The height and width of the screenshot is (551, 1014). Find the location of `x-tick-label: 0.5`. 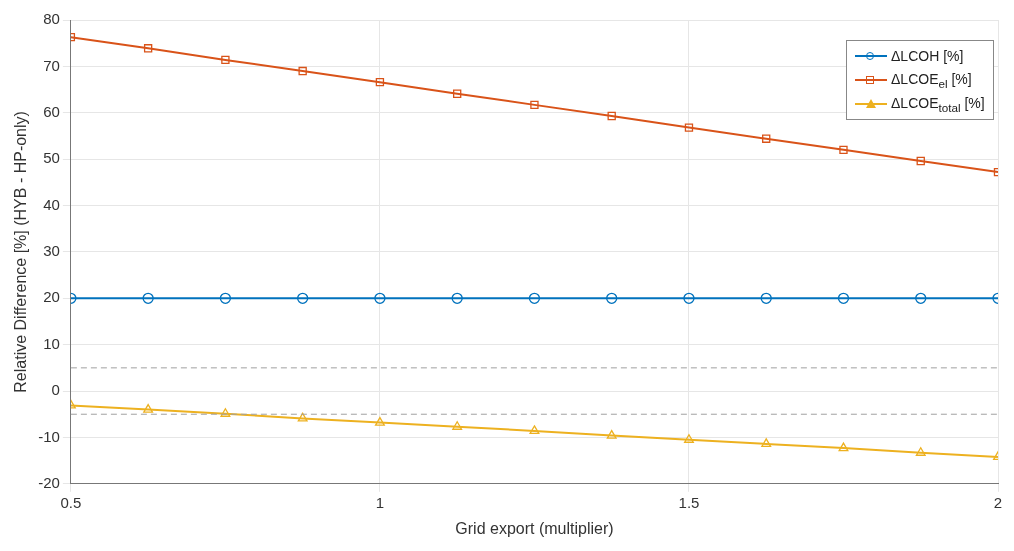

x-tick-label: 0.5 is located at coordinates (71, 502).